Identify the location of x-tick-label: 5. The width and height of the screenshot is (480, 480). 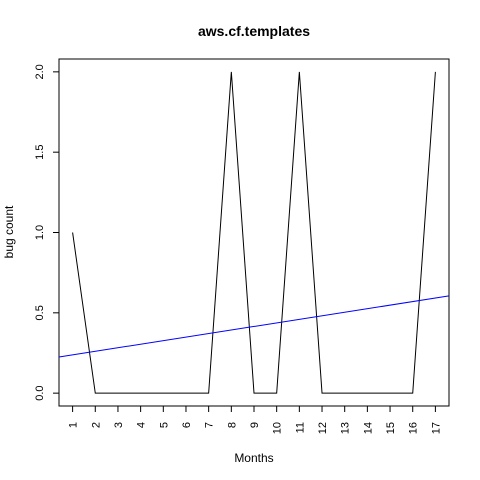
(164, 425).